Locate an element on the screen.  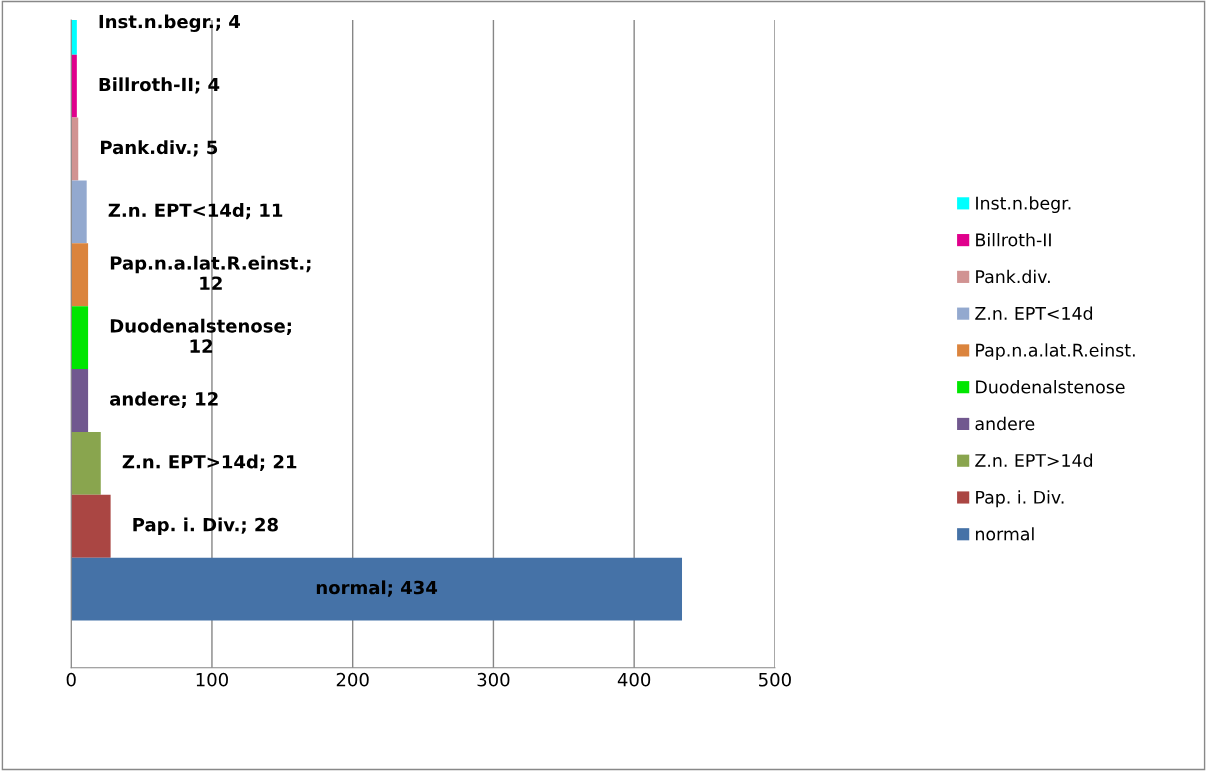
x-tick-label: 0 is located at coordinates (71, 679).